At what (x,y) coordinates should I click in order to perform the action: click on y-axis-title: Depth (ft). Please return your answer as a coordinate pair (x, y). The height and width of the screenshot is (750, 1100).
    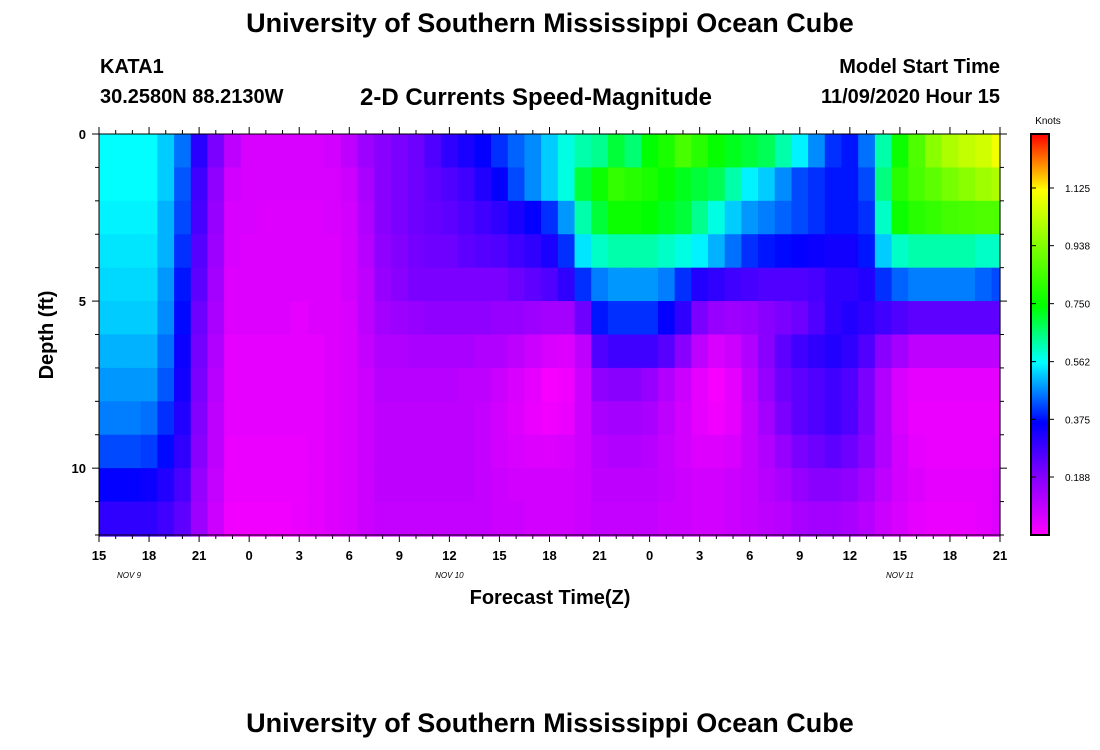
    Looking at the image, I should click on (47, 335).